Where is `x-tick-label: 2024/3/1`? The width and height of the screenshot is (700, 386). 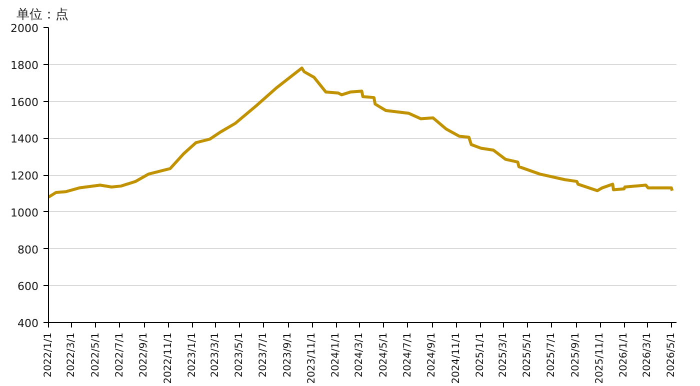 x-tick-label: 2024/3/1 is located at coordinates (360, 355).